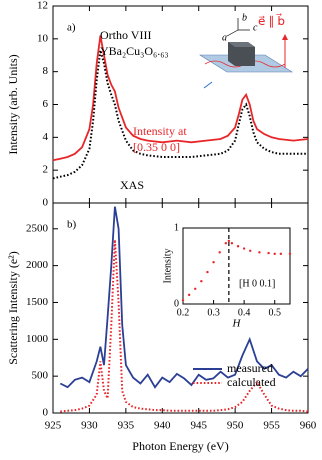  Describe the element at coordinates (37, 228) in the screenshot. I see `y-tick-label: 2500` at that location.